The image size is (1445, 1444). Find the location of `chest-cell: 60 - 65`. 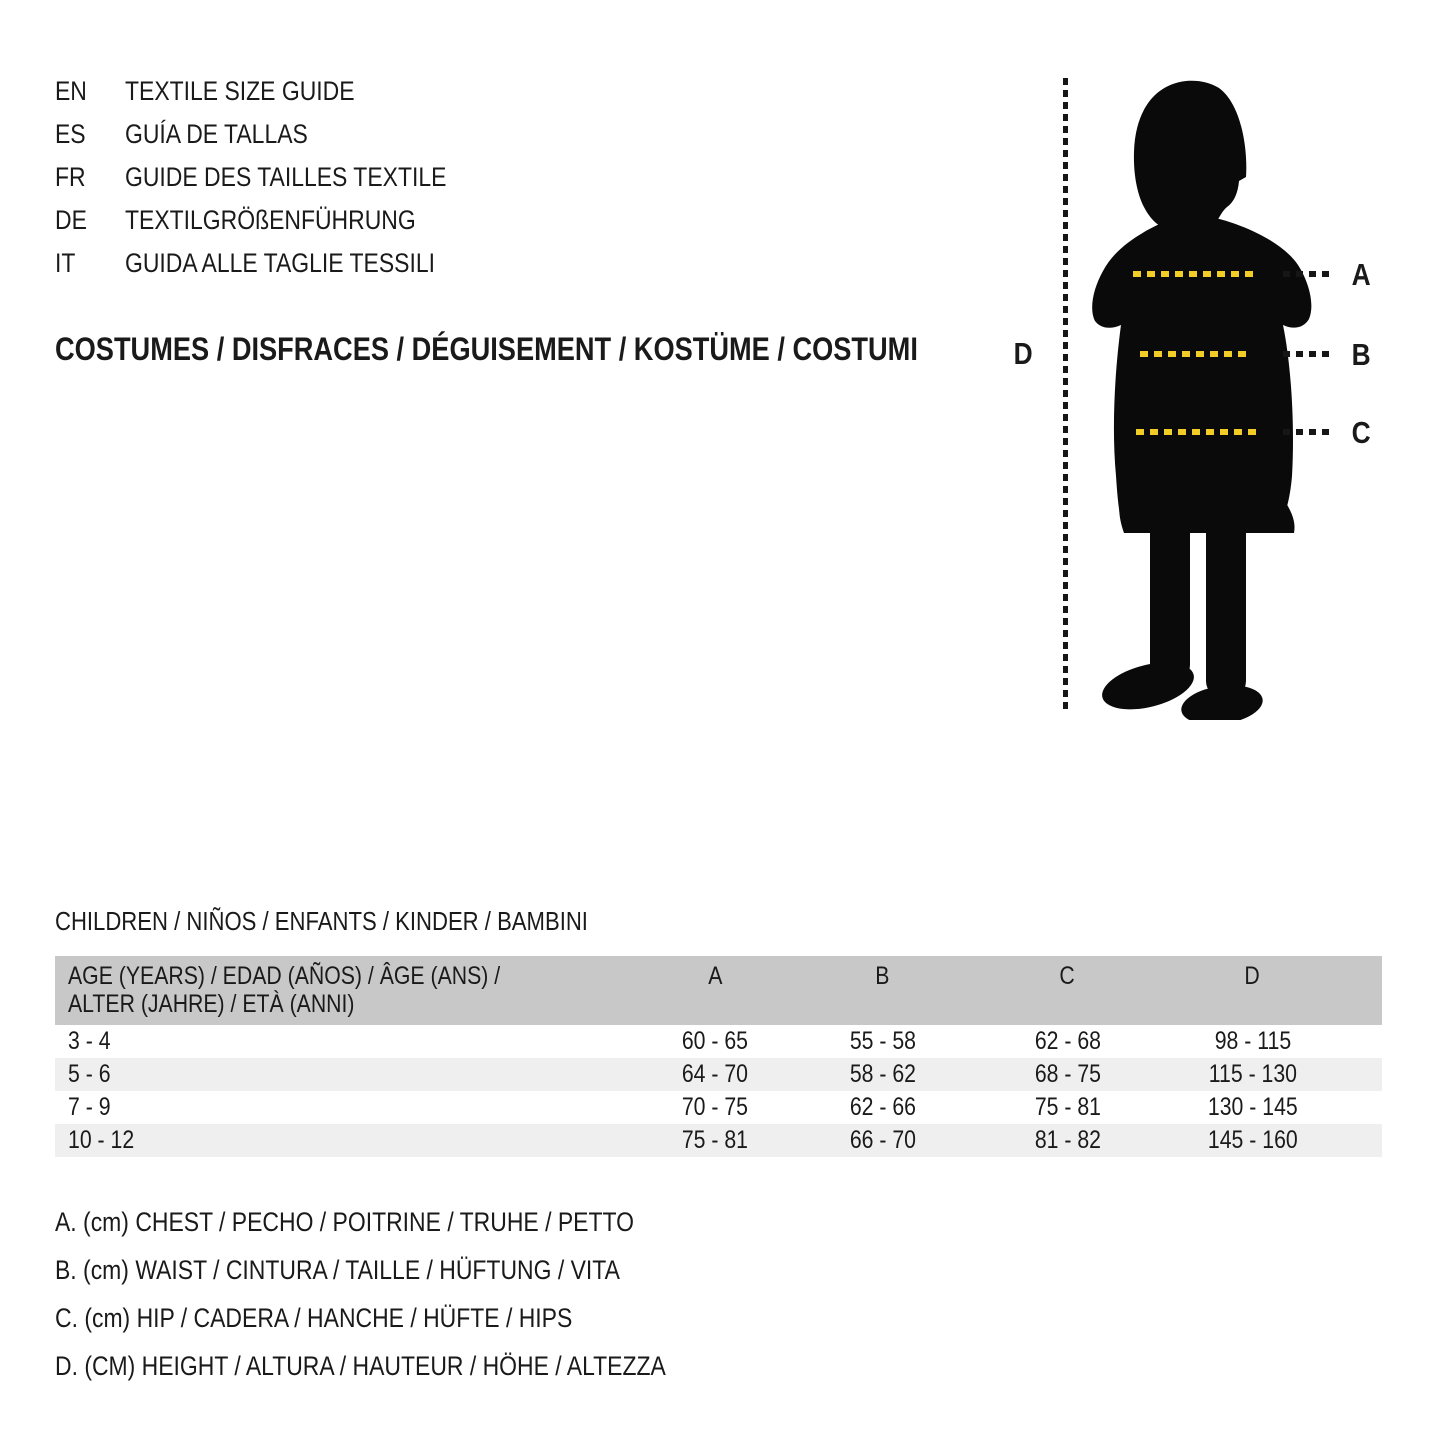

chest-cell: 60 - 65 is located at coordinates (715, 1041).